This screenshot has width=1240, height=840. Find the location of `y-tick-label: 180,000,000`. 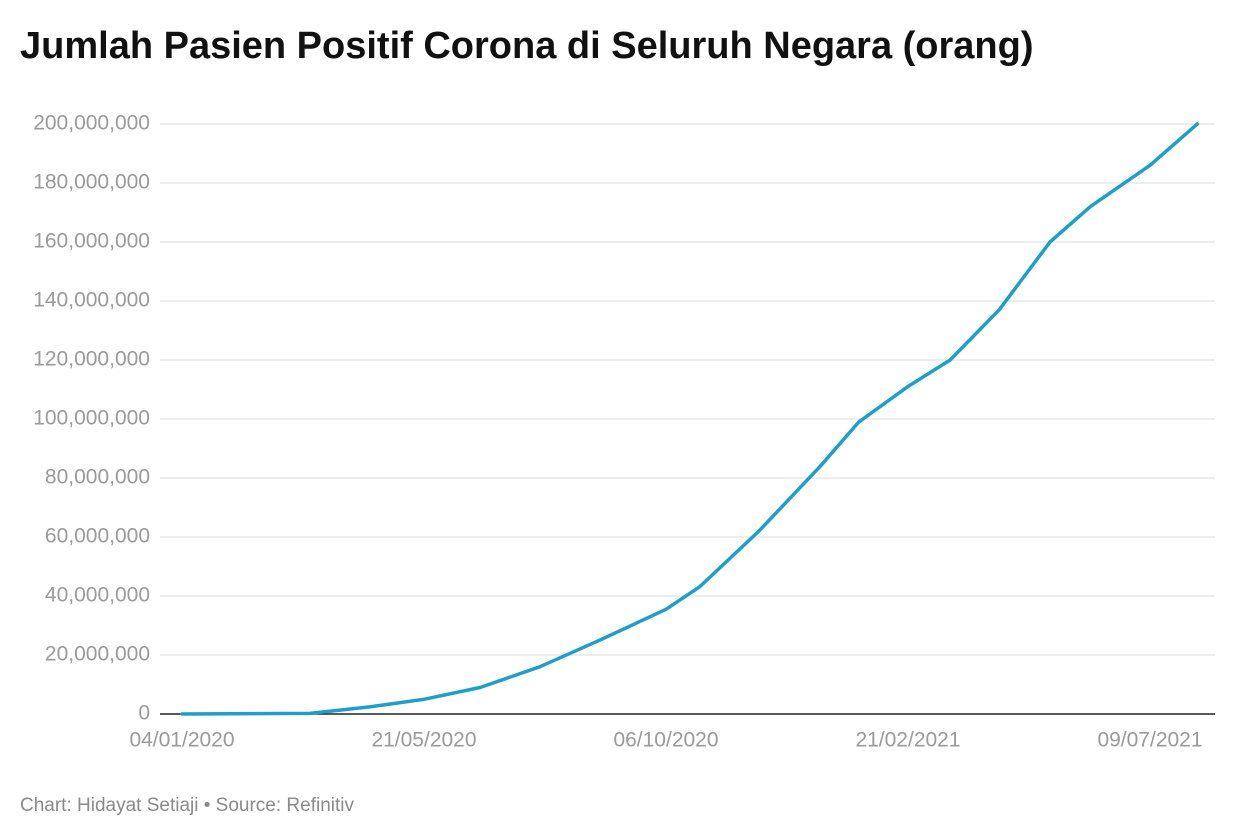

y-tick-label: 180,000,000 is located at coordinates (91, 182).